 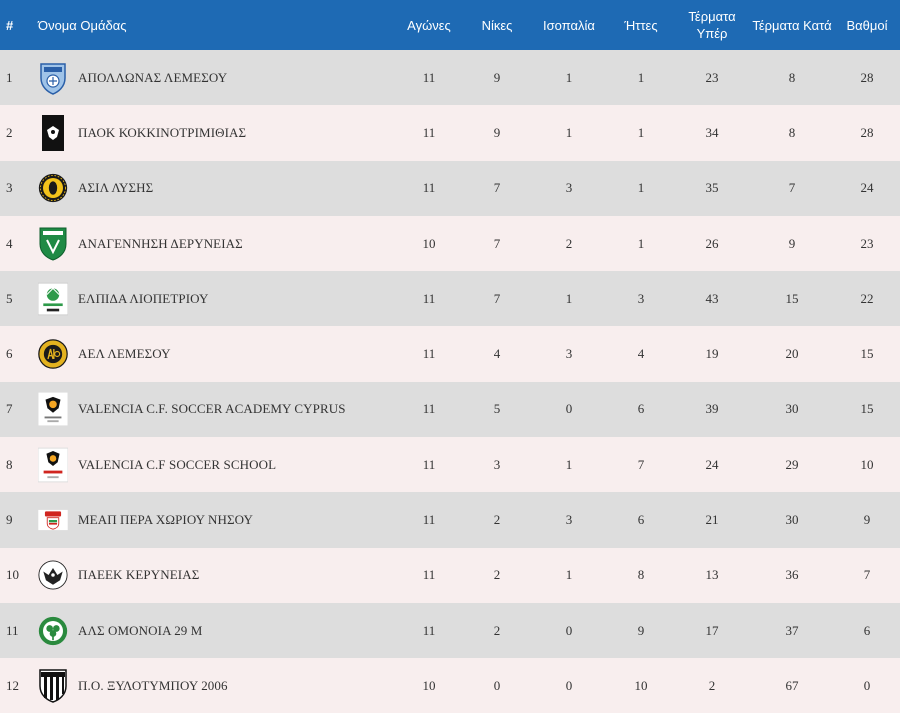 What do you see at coordinates (140, 630) in the screenshot?
I see `team-name: ΑΛΣ ΟΜΟΝΟΙΑ 29 Μ` at bounding box center [140, 630].